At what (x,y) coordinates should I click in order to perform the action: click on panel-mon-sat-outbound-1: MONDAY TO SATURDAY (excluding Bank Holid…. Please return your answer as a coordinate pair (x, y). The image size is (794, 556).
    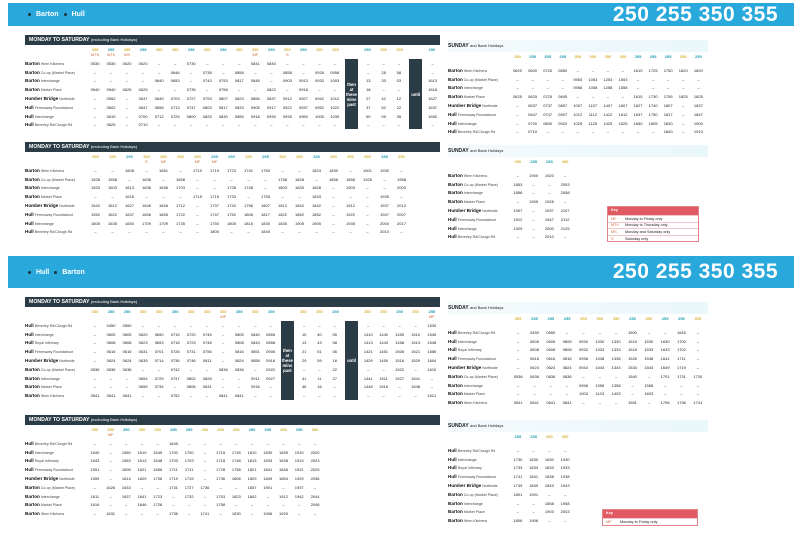
    Looking at the image, I should click on (232, 82).